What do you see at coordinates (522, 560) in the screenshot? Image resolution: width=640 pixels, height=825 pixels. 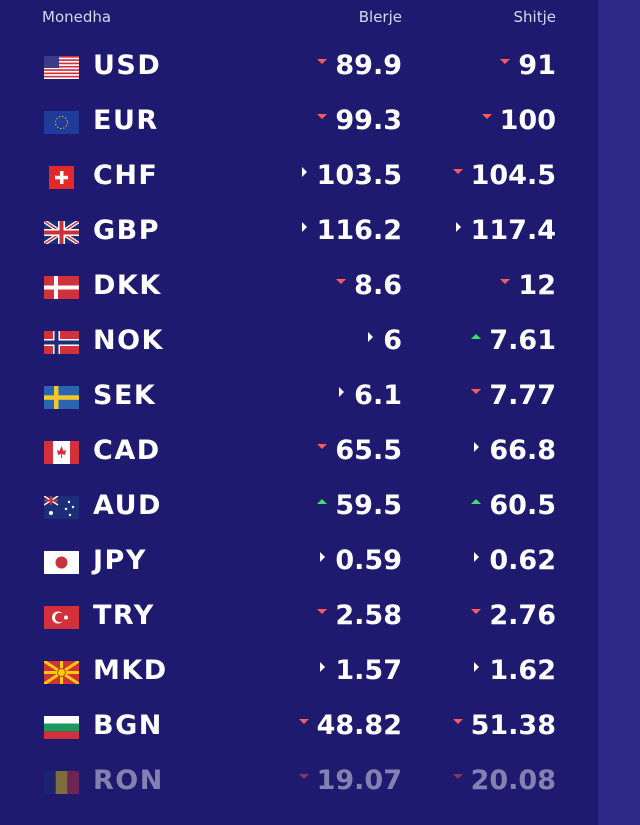 I see `sell-rate-value: 0.62` at bounding box center [522, 560].